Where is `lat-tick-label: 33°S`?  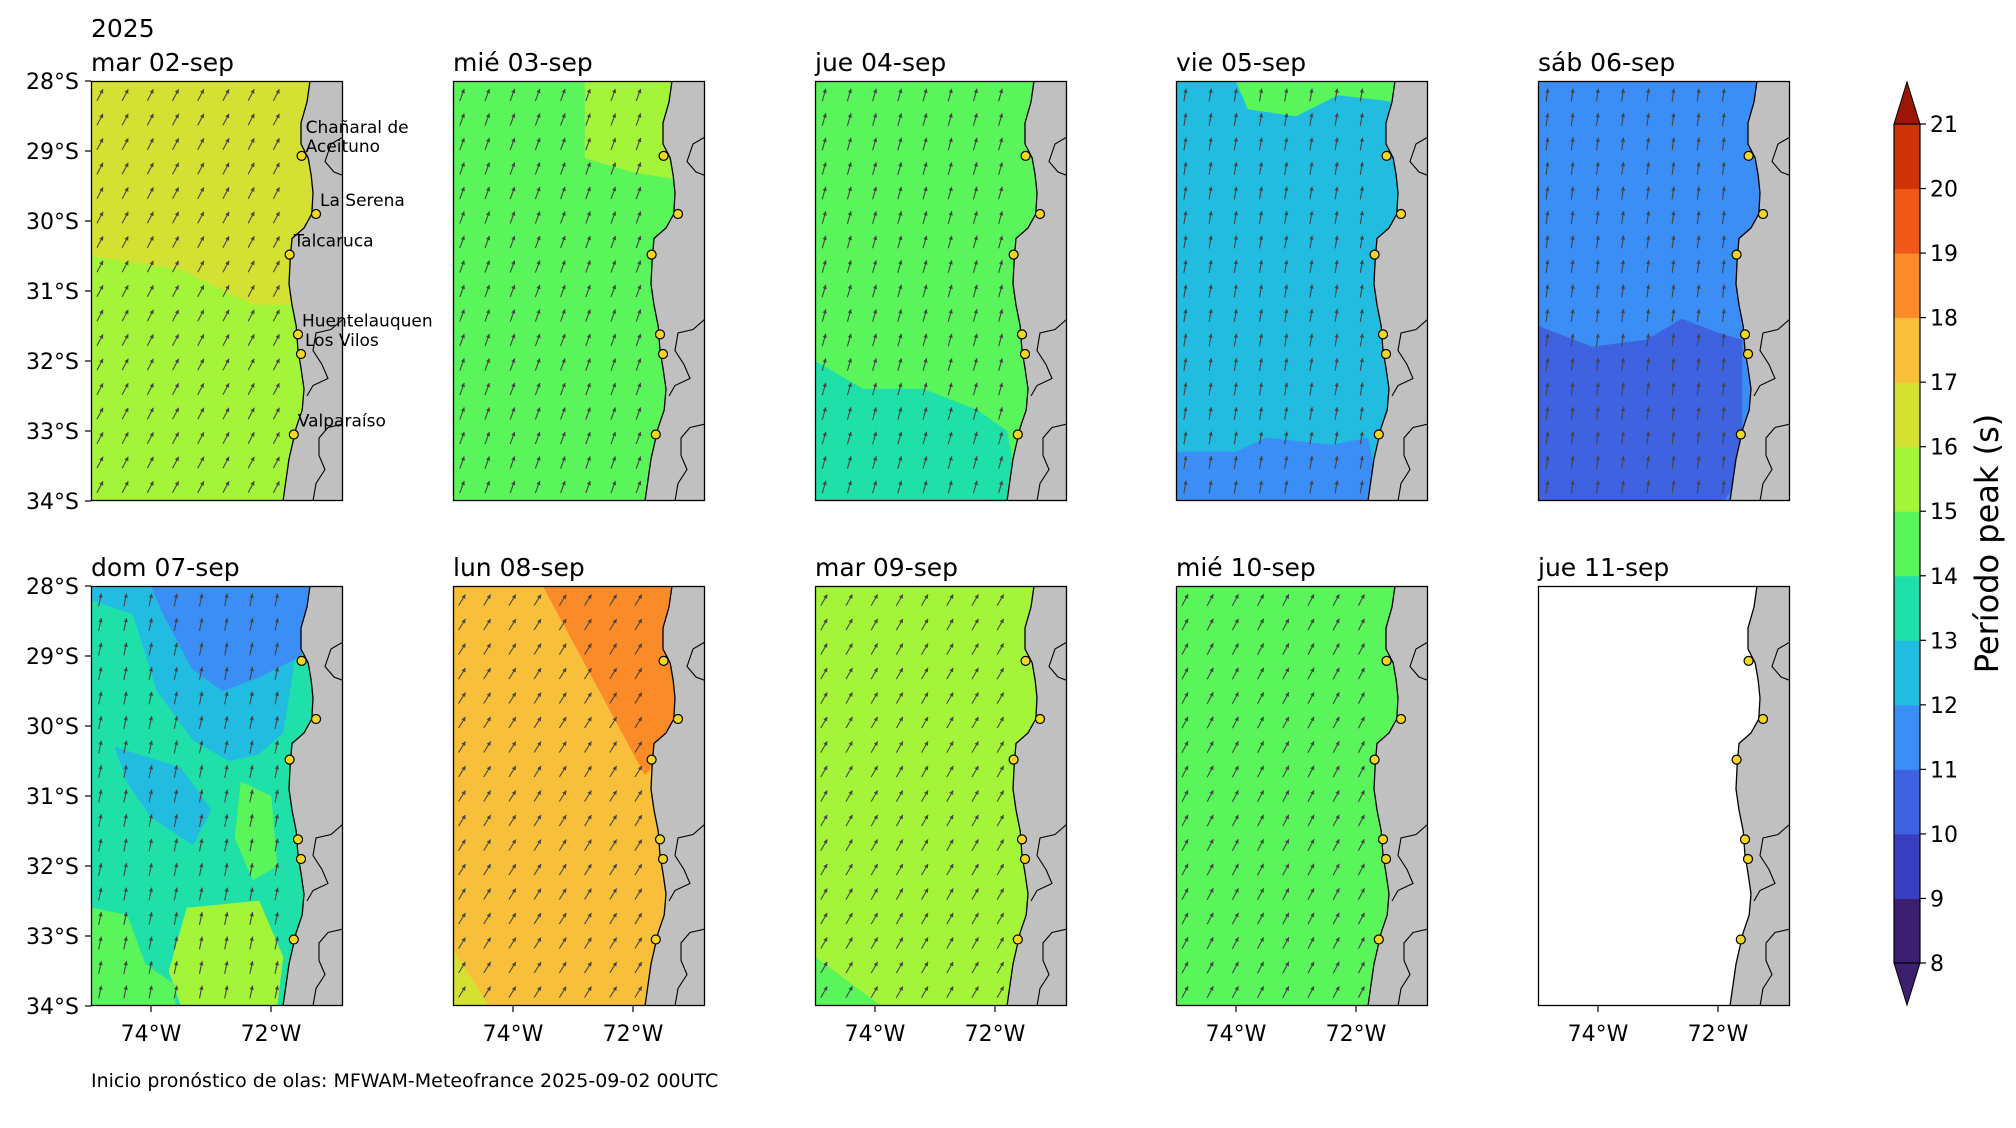
lat-tick-label: 33°S is located at coordinates (52, 432).